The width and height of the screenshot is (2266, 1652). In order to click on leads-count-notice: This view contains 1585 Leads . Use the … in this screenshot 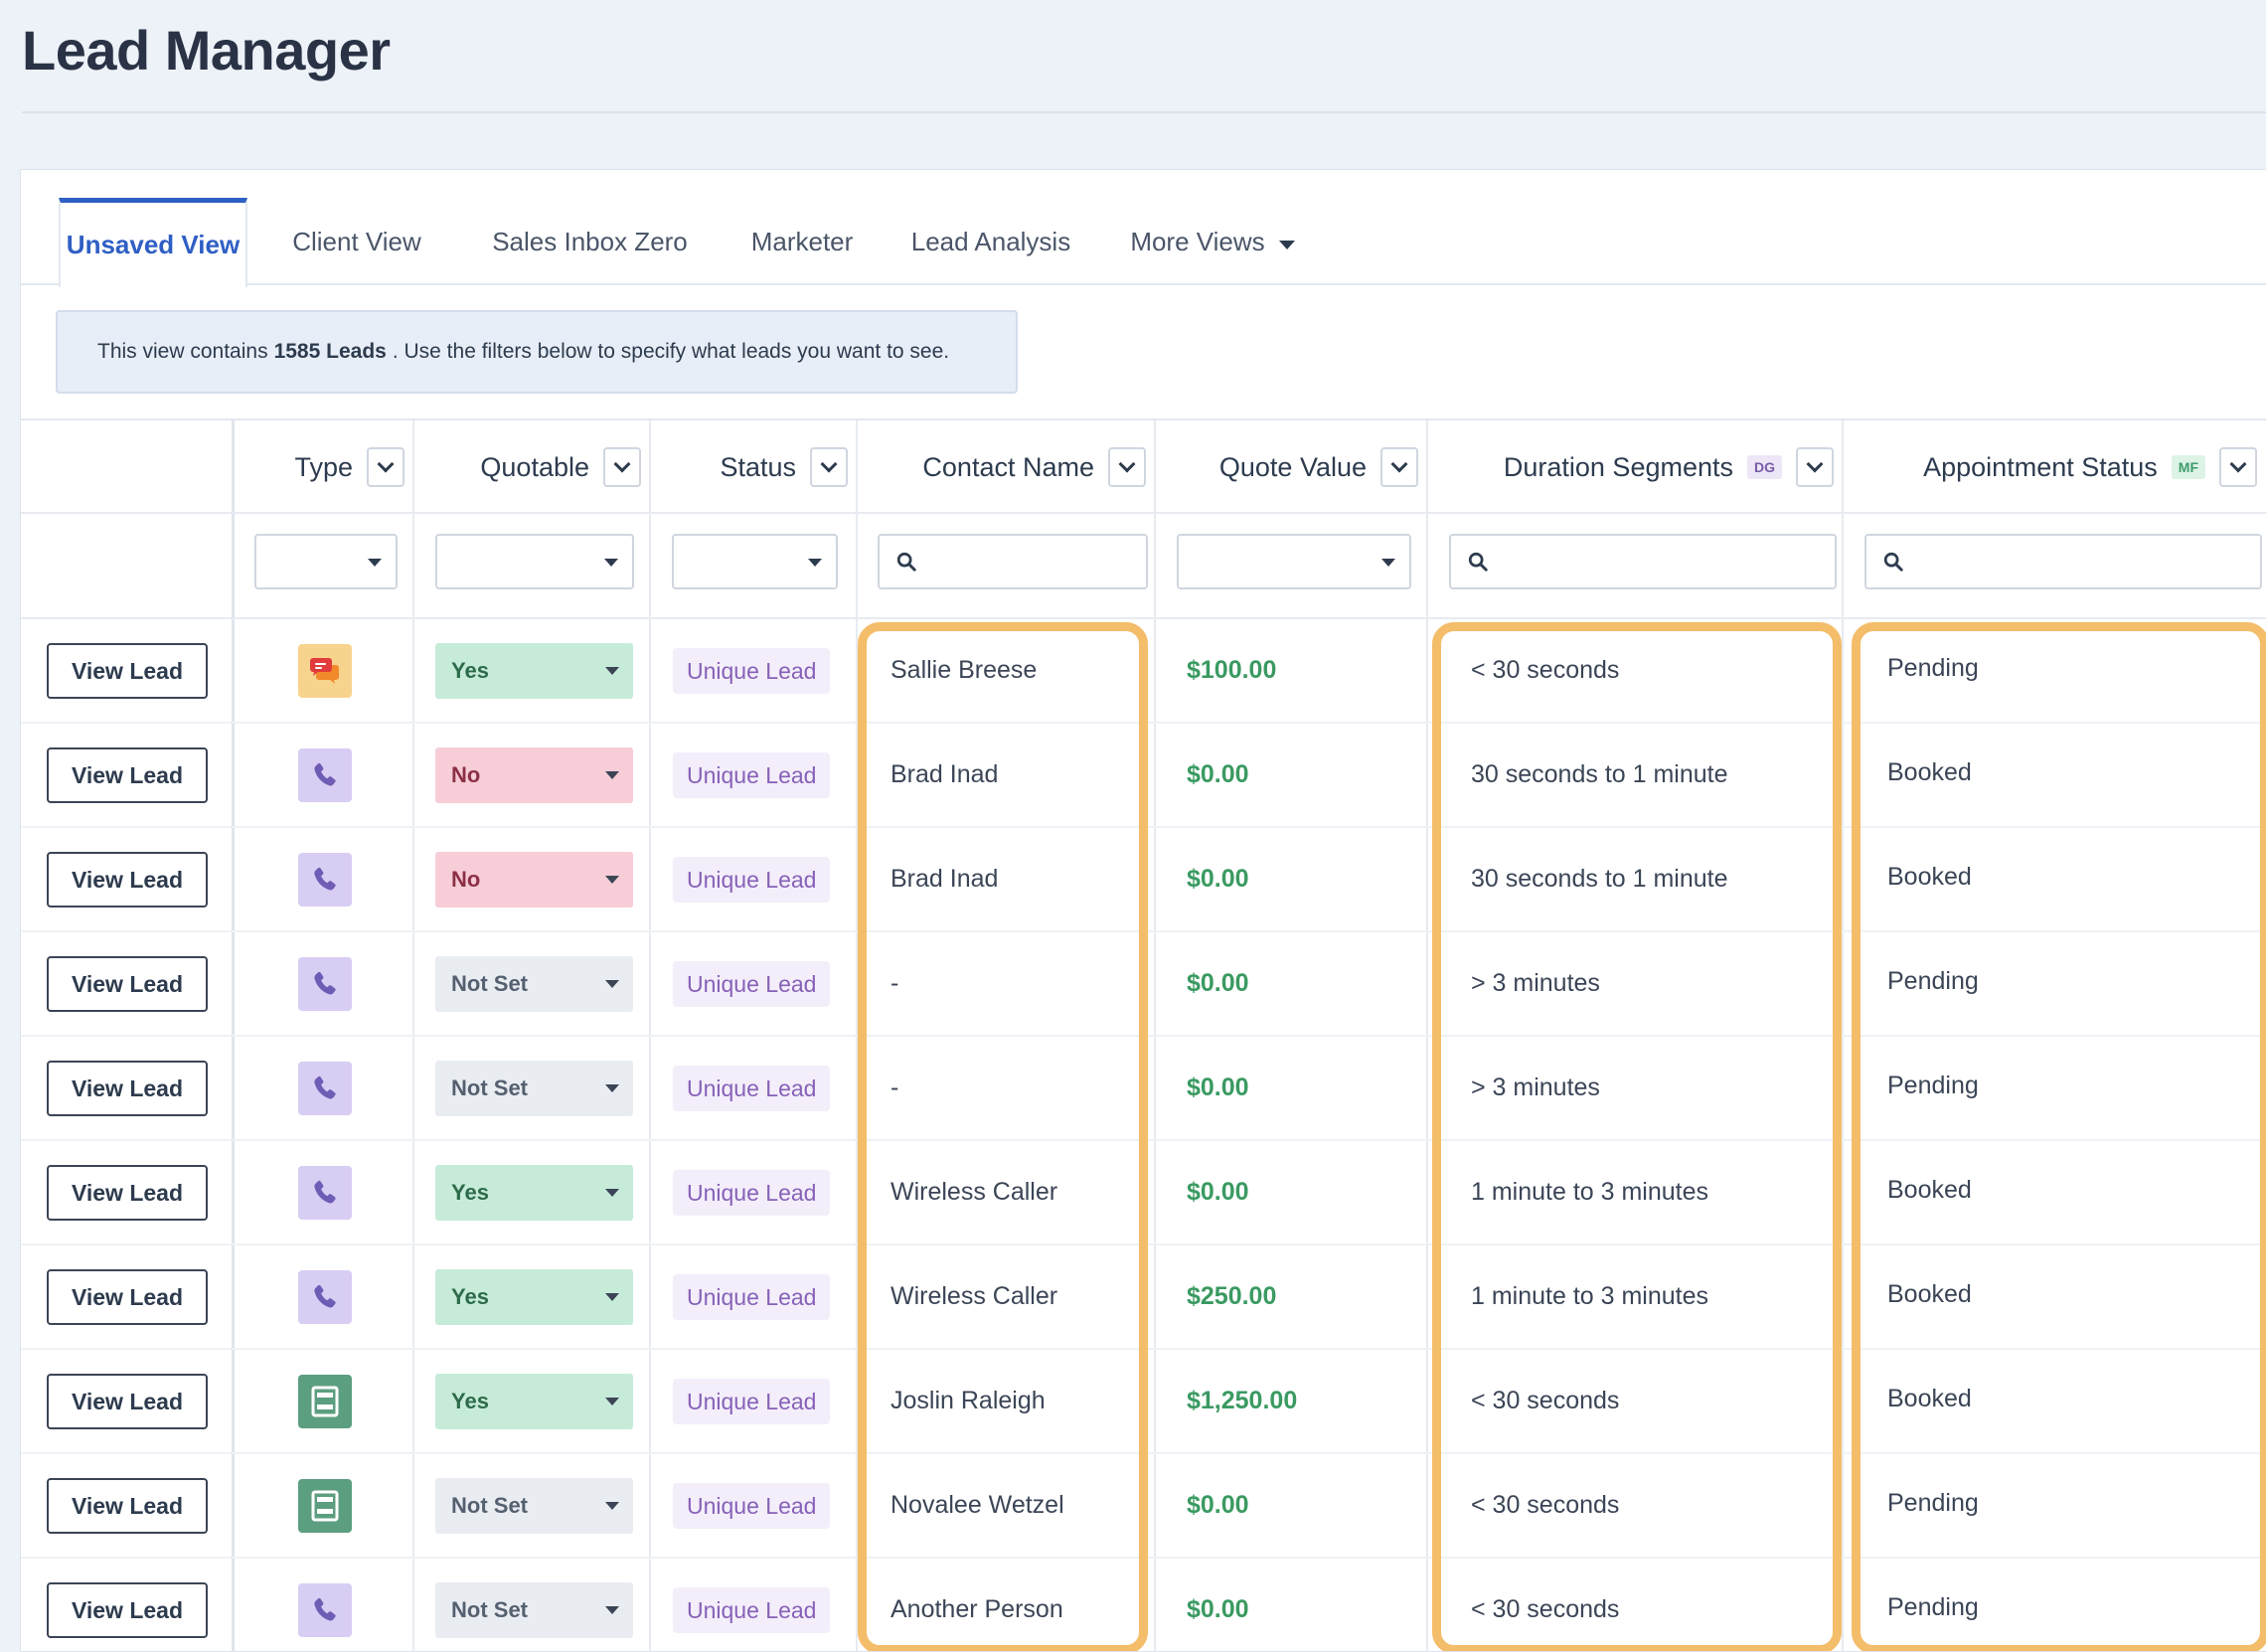, I will do `click(537, 352)`.